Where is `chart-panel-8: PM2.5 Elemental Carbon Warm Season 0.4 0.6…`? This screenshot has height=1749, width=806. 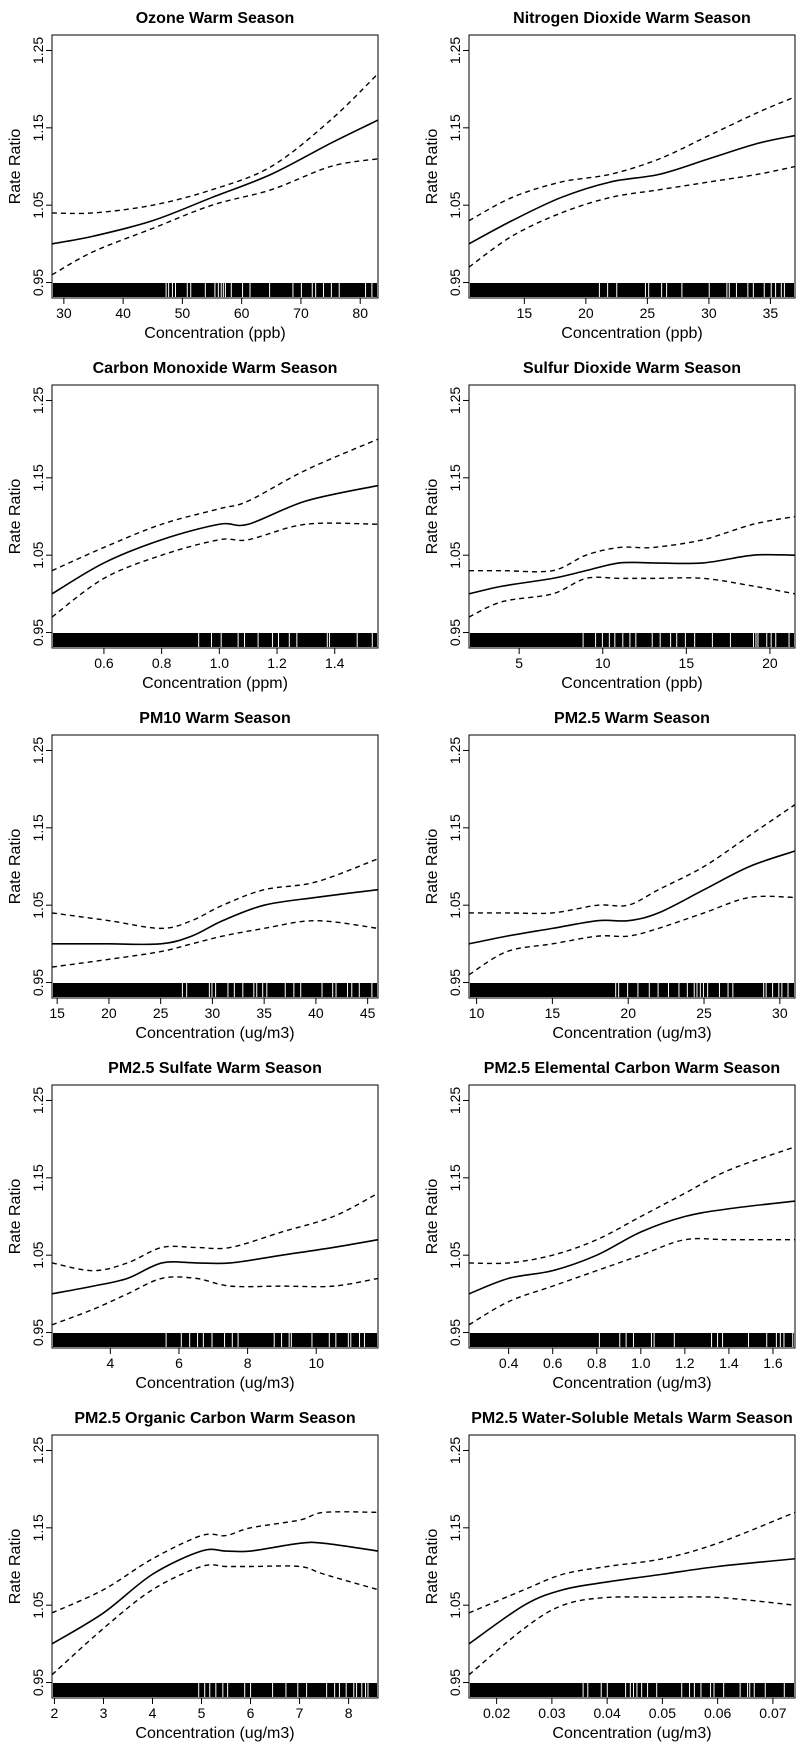 chart-panel-8: PM2.5 Elemental Carbon Warm Season 0.4 0.6… is located at coordinates (610, 1226).